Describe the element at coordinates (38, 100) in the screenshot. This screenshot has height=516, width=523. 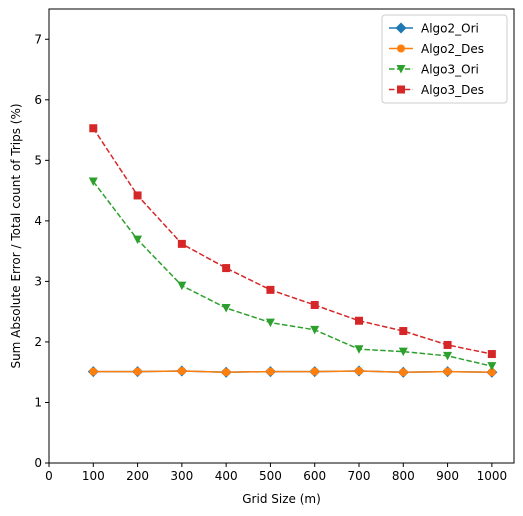
I see `y-tick-label: 6` at that location.